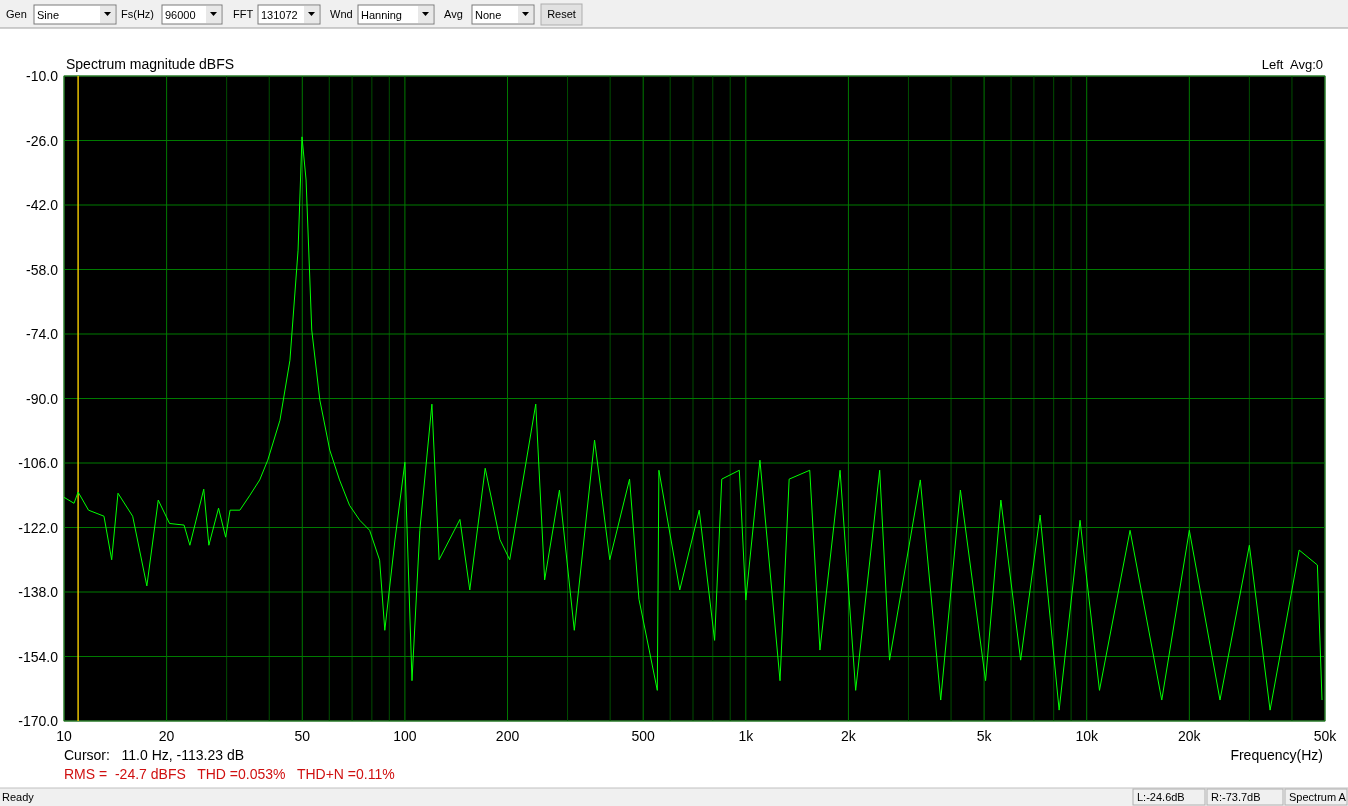  What do you see at coordinates (405, 736) in the screenshot?
I see `x-tick-label: 100` at bounding box center [405, 736].